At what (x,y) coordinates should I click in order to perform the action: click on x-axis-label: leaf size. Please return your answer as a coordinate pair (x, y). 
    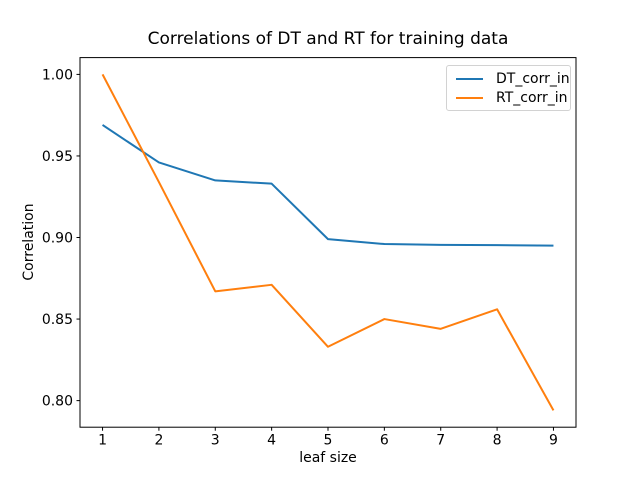
    Looking at the image, I should click on (328, 458).